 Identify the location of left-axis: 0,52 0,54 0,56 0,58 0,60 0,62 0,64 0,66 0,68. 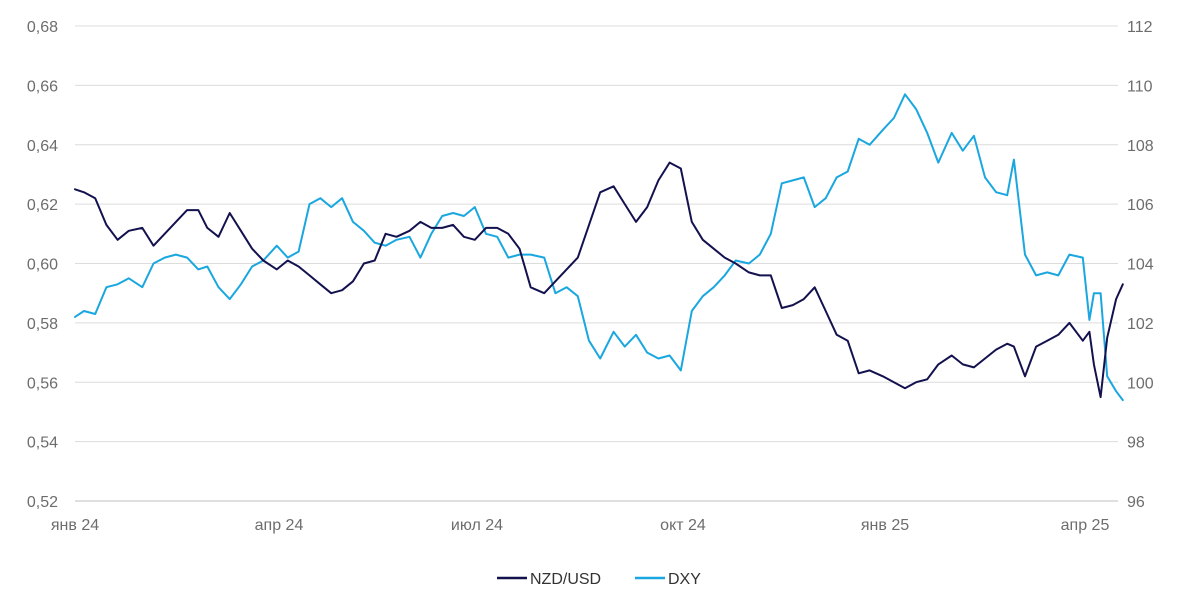
(42, 265).